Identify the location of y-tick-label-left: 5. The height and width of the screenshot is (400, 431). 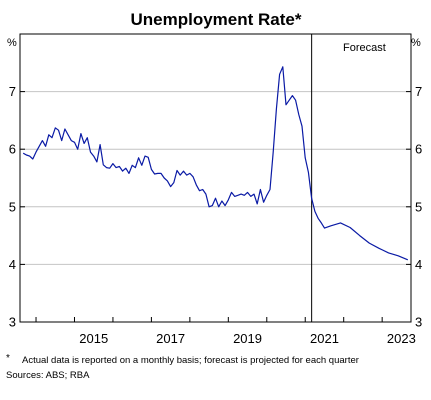
(12, 206).